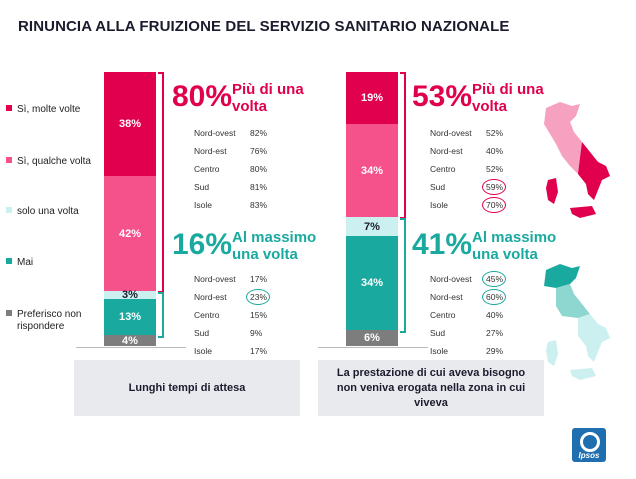  What do you see at coordinates (130, 341) in the screenshot?
I see `bar-segment-preferisco: 4%` at bounding box center [130, 341].